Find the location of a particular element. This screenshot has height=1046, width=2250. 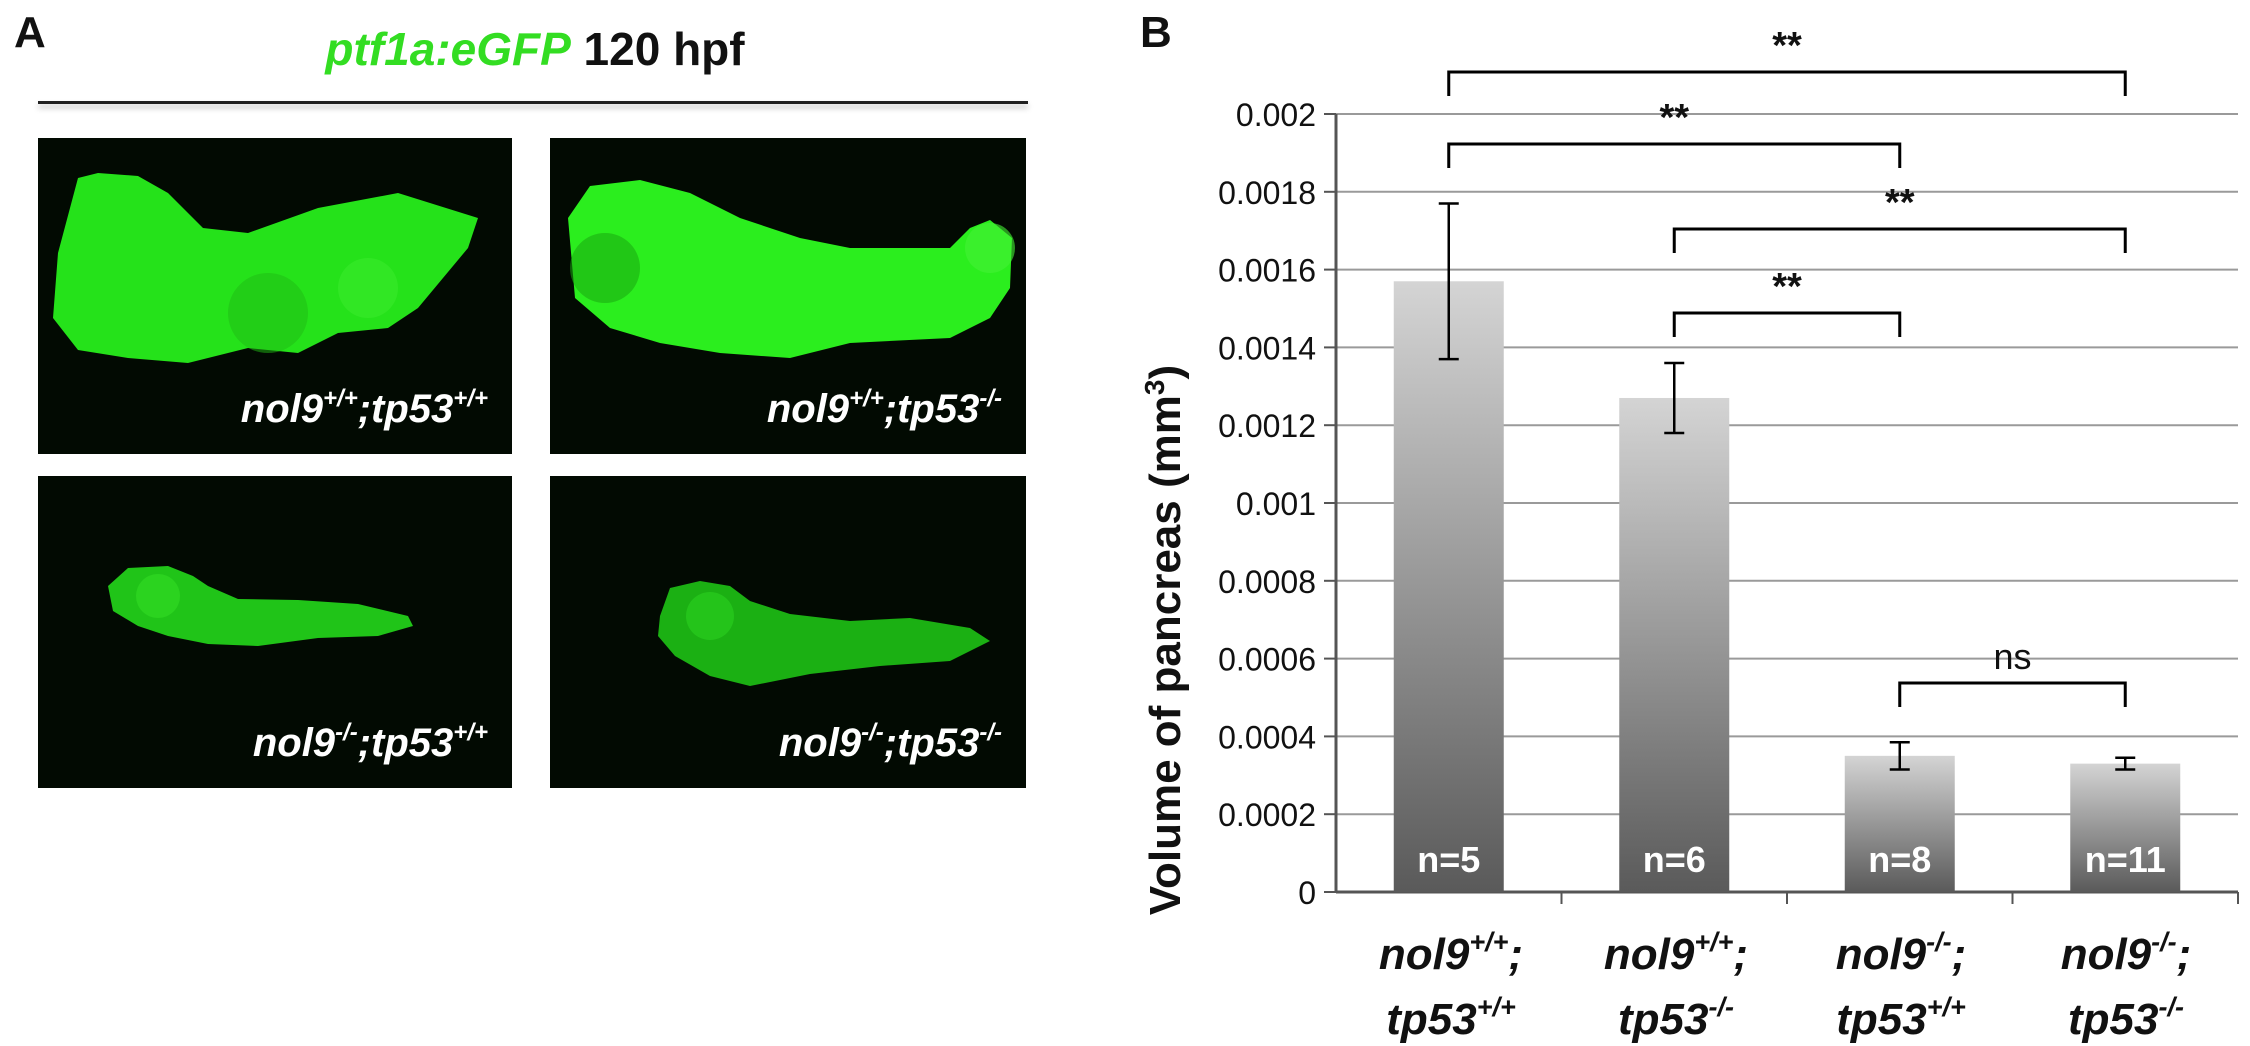

x-category-label: nol9-/-; tp53-/- is located at coordinates (2126, 985).